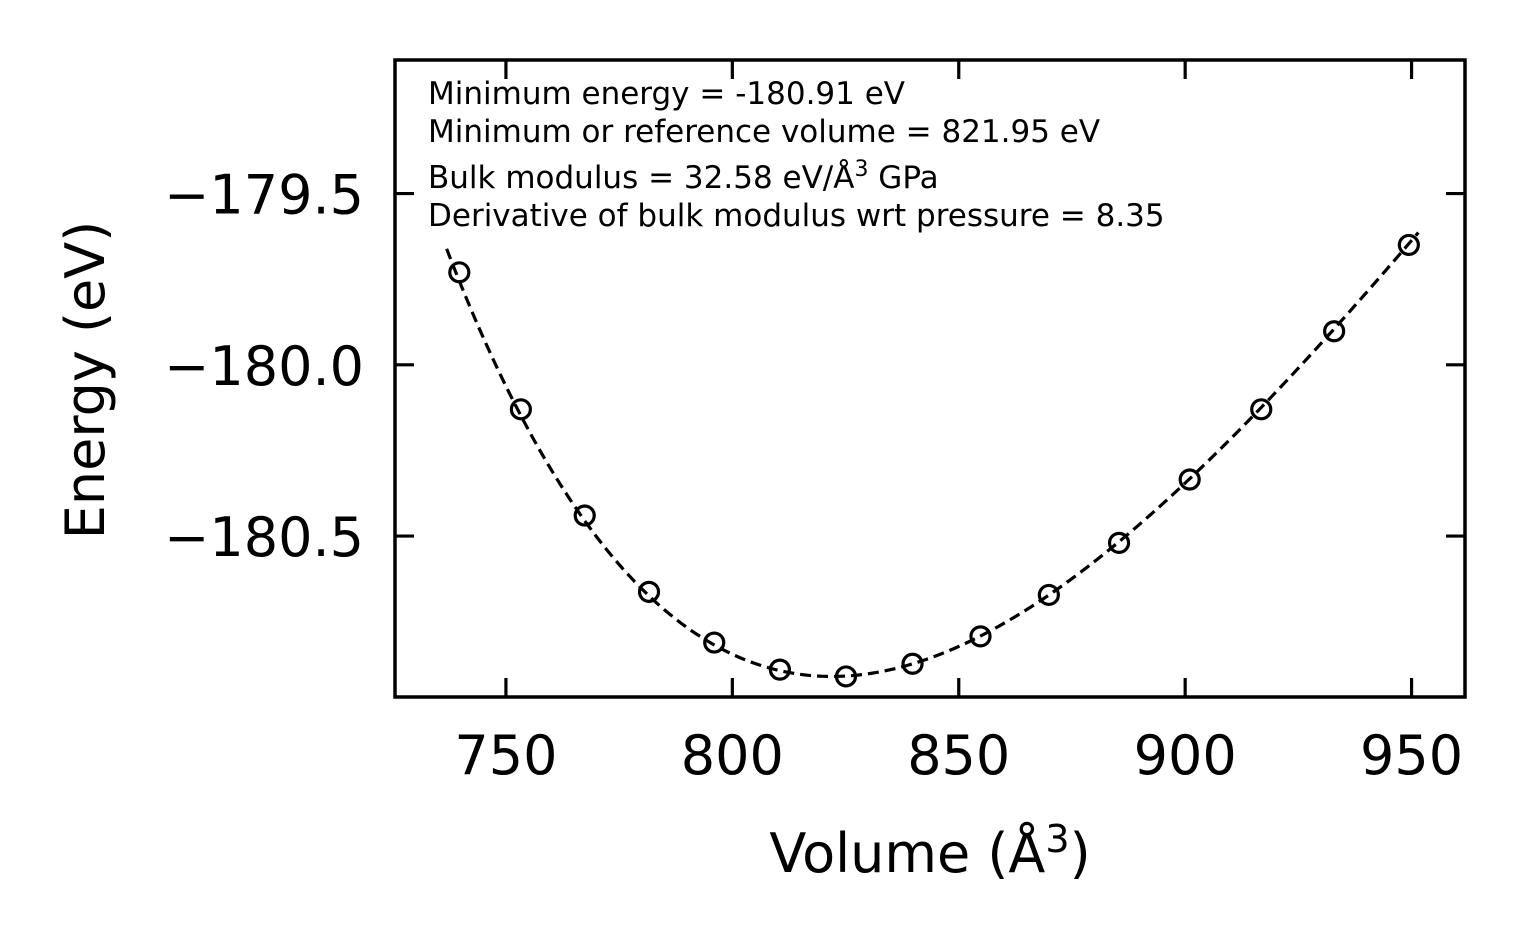 Image resolution: width=1528 pixels, height=943 pixels. I want to click on x-tick-label: 900, so click(1185, 755).